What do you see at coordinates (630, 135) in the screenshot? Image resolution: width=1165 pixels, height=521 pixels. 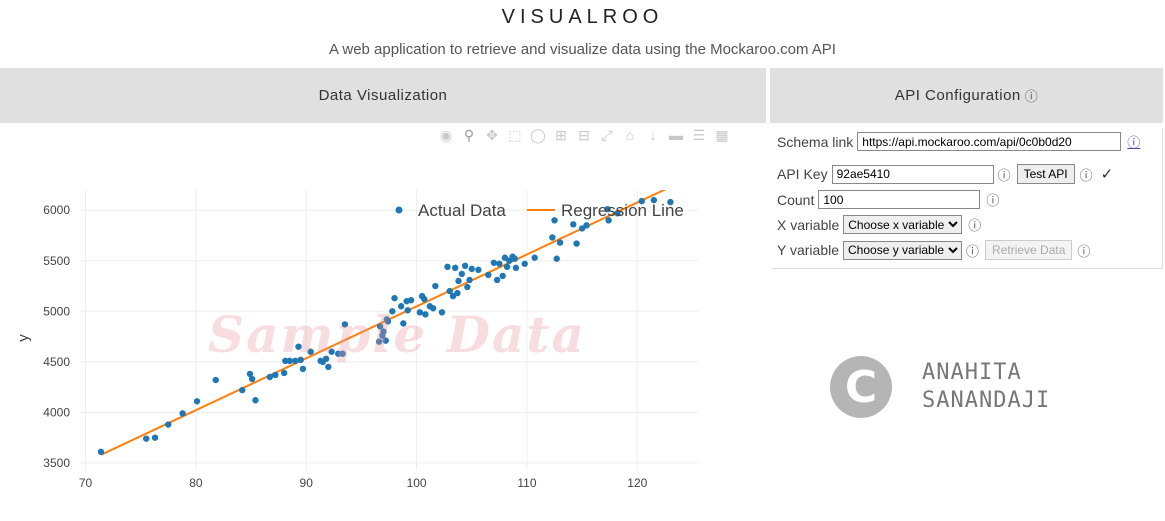 I see `reset-axes-icon: ⌂` at bounding box center [630, 135].